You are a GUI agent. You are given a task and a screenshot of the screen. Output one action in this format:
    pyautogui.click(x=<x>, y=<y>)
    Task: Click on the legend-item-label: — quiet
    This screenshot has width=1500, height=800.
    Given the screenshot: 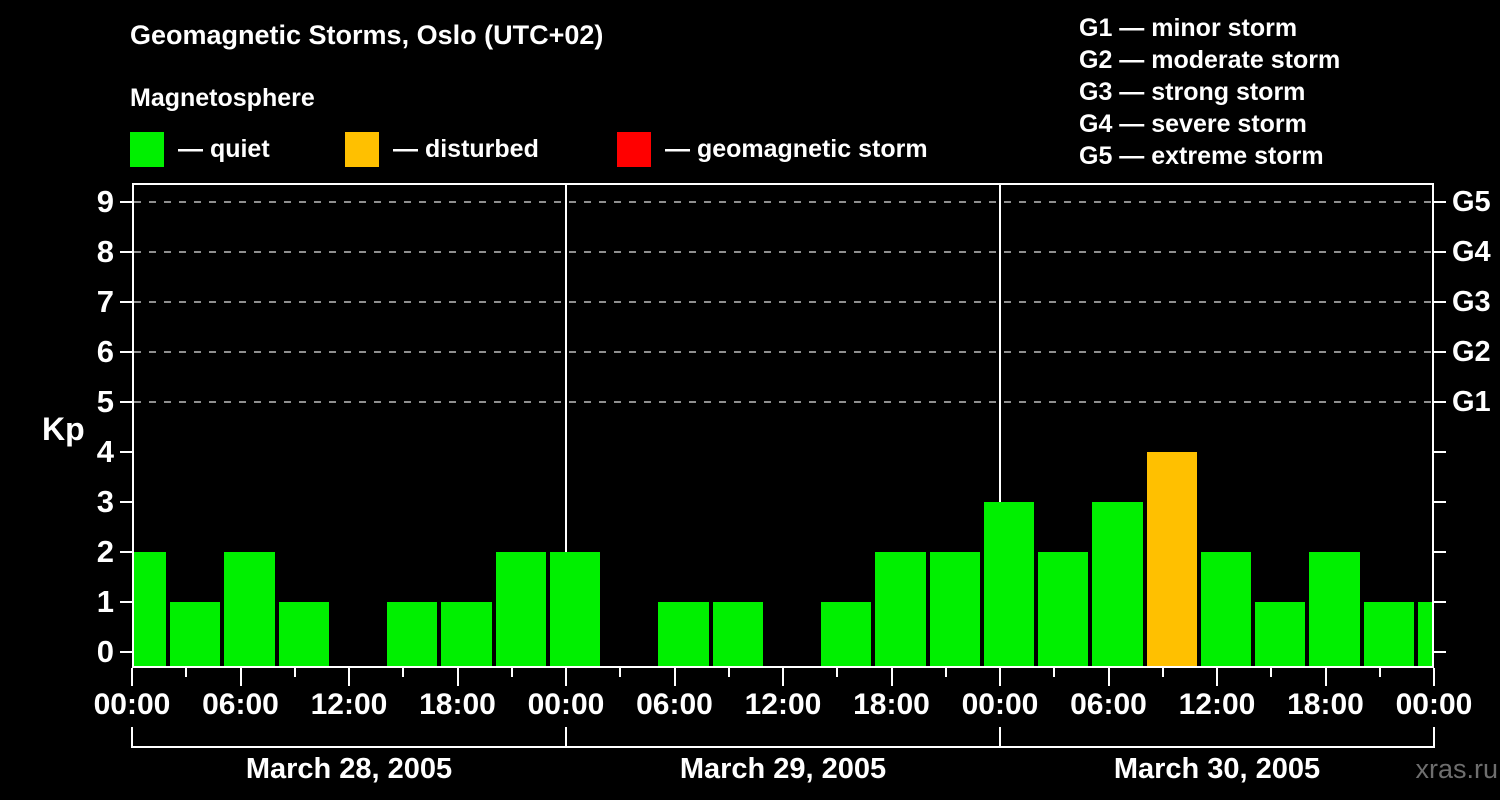 What is the action you would take?
    pyautogui.click(x=224, y=149)
    